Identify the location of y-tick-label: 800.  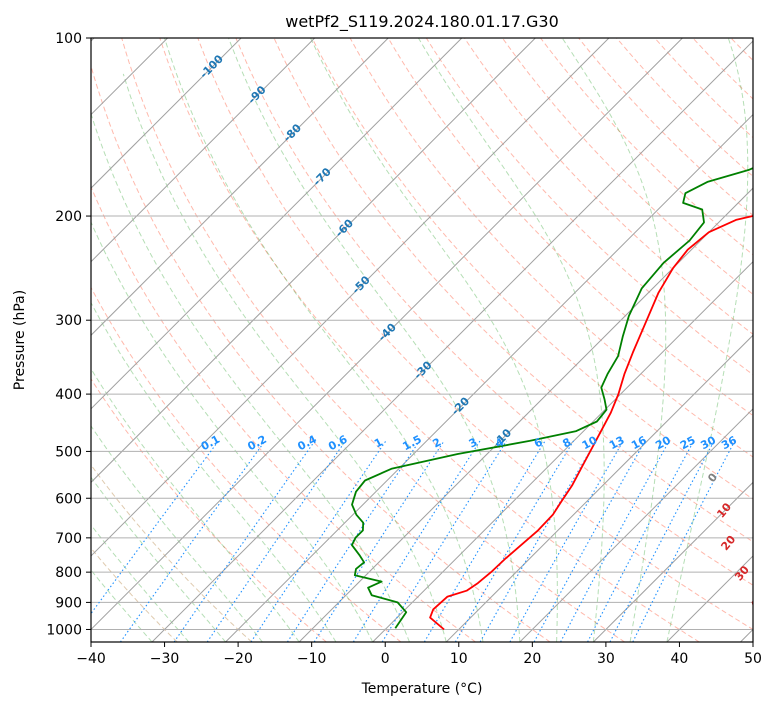
(68, 573).